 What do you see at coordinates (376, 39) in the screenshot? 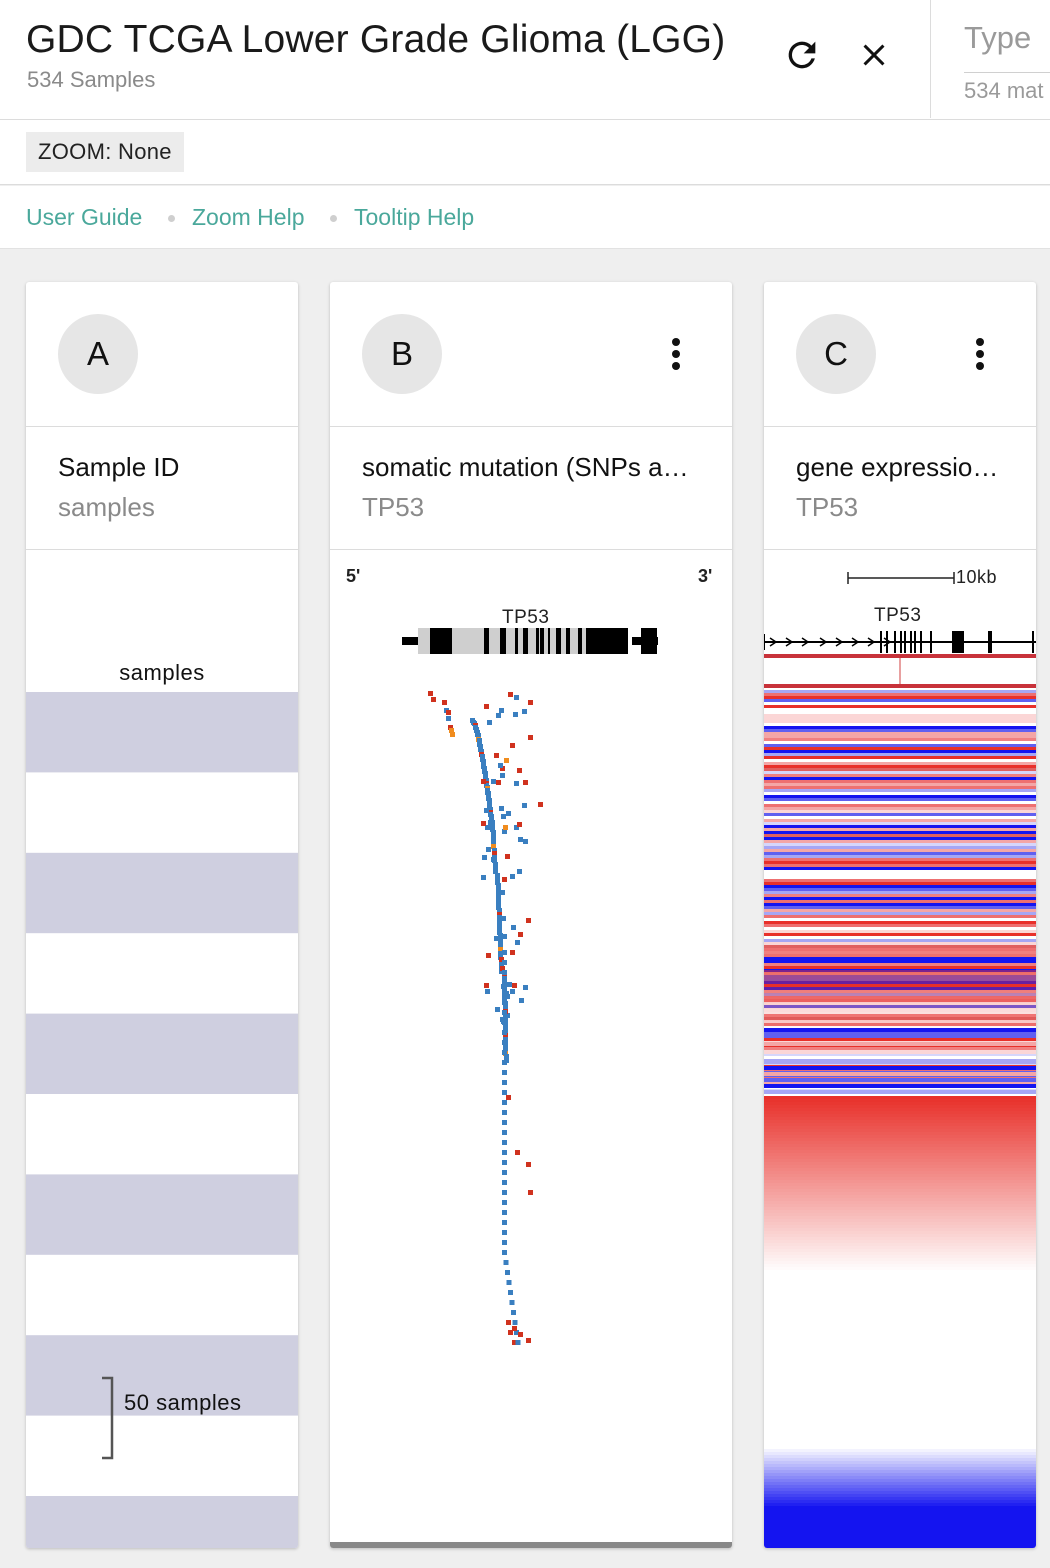
I see `cohort-title: GDC TCGA Lower Grade Glioma (LGG)` at bounding box center [376, 39].